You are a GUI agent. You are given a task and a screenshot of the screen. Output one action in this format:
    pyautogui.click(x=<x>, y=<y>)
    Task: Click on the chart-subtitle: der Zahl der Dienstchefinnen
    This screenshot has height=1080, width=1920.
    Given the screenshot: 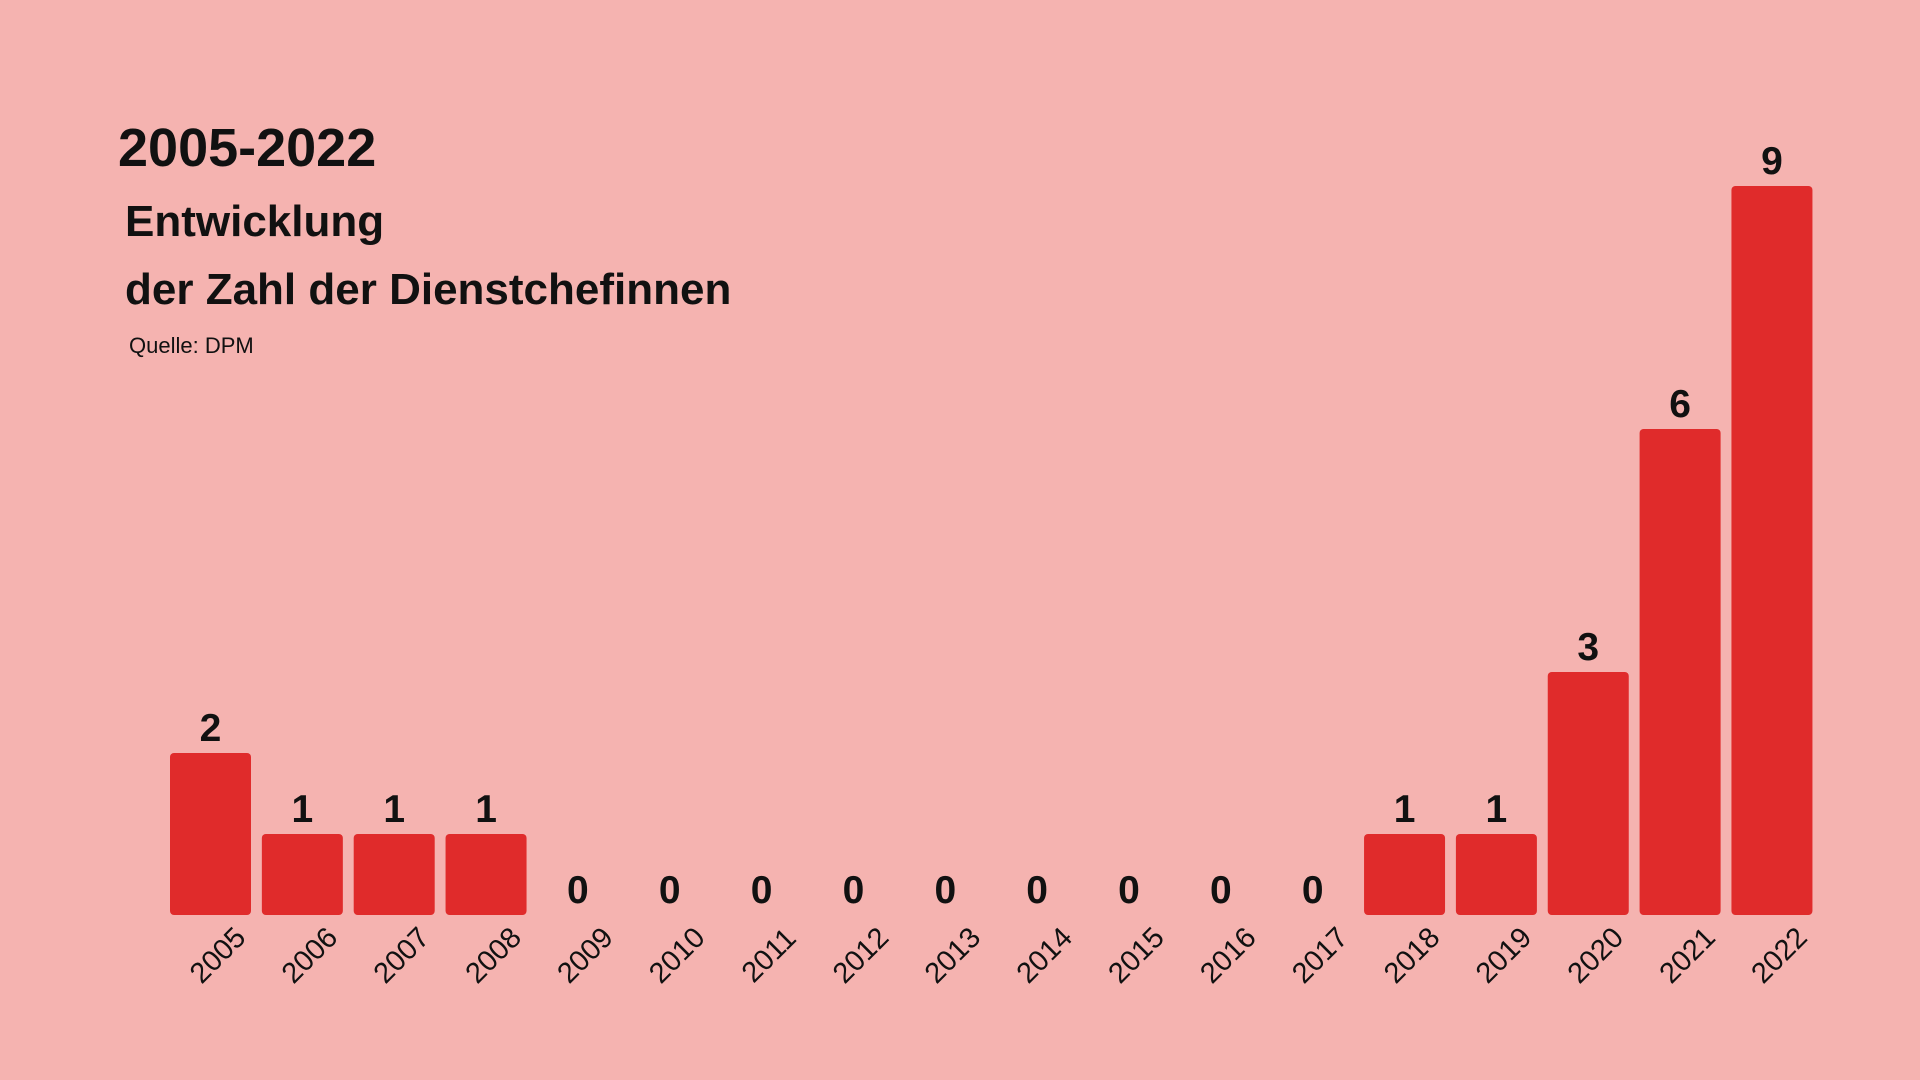 What is the action you would take?
    pyautogui.click(x=428, y=289)
    